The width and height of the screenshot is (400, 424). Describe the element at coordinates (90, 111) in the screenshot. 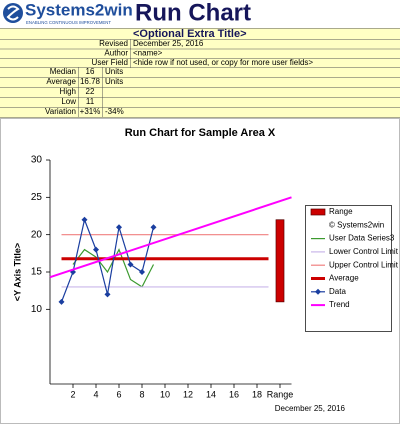

I see `stat-value: +31%` at that location.